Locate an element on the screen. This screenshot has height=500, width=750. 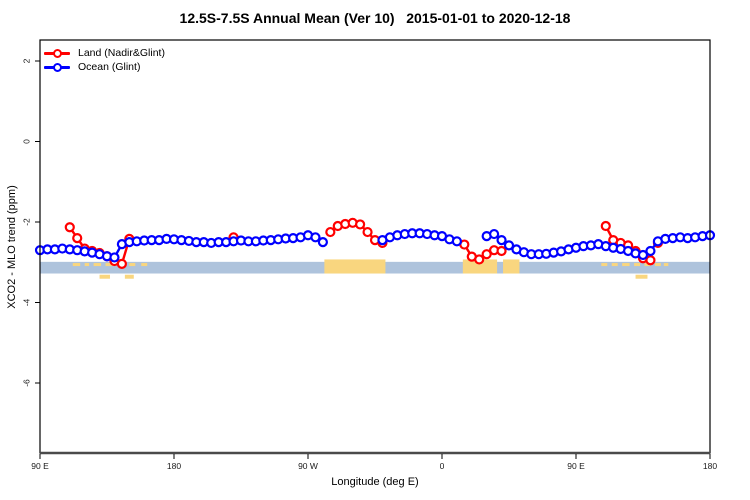
y-axis-tick-label: -4 is located at coordinates (26, 302).